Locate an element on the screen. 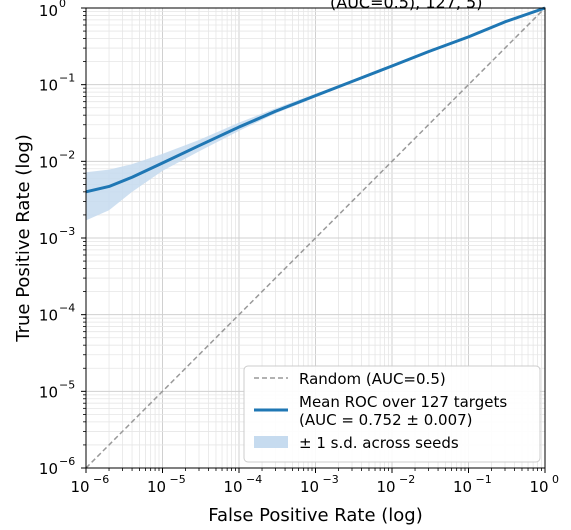 The image size is (571, 530). x-tick-exponent: 0 is located at coordinates (555, 479).